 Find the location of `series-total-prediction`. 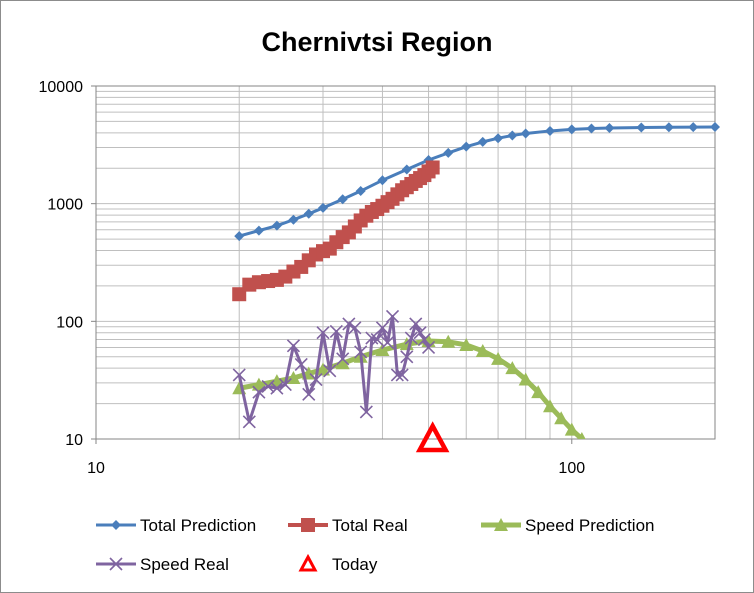

series-total-prediction is located at coordinates (477, 182).